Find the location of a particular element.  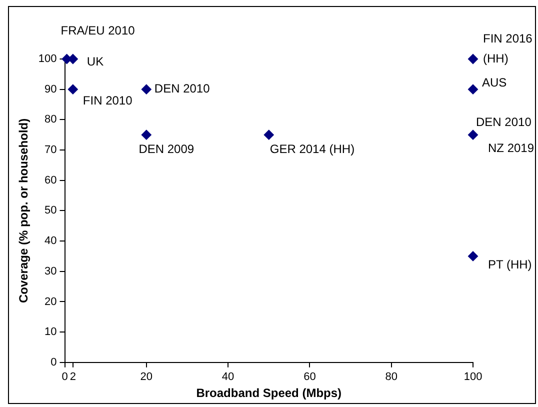

annotation: UK is located at coordinates (95, 61).